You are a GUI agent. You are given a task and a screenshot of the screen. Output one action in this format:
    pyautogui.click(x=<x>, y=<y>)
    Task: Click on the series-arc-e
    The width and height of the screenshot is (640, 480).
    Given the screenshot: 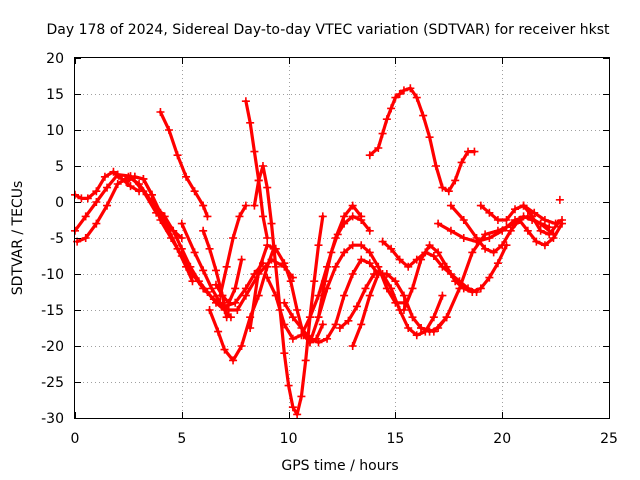 What is the action you would take?
    pyautogui.click(x=163, y=229)
    